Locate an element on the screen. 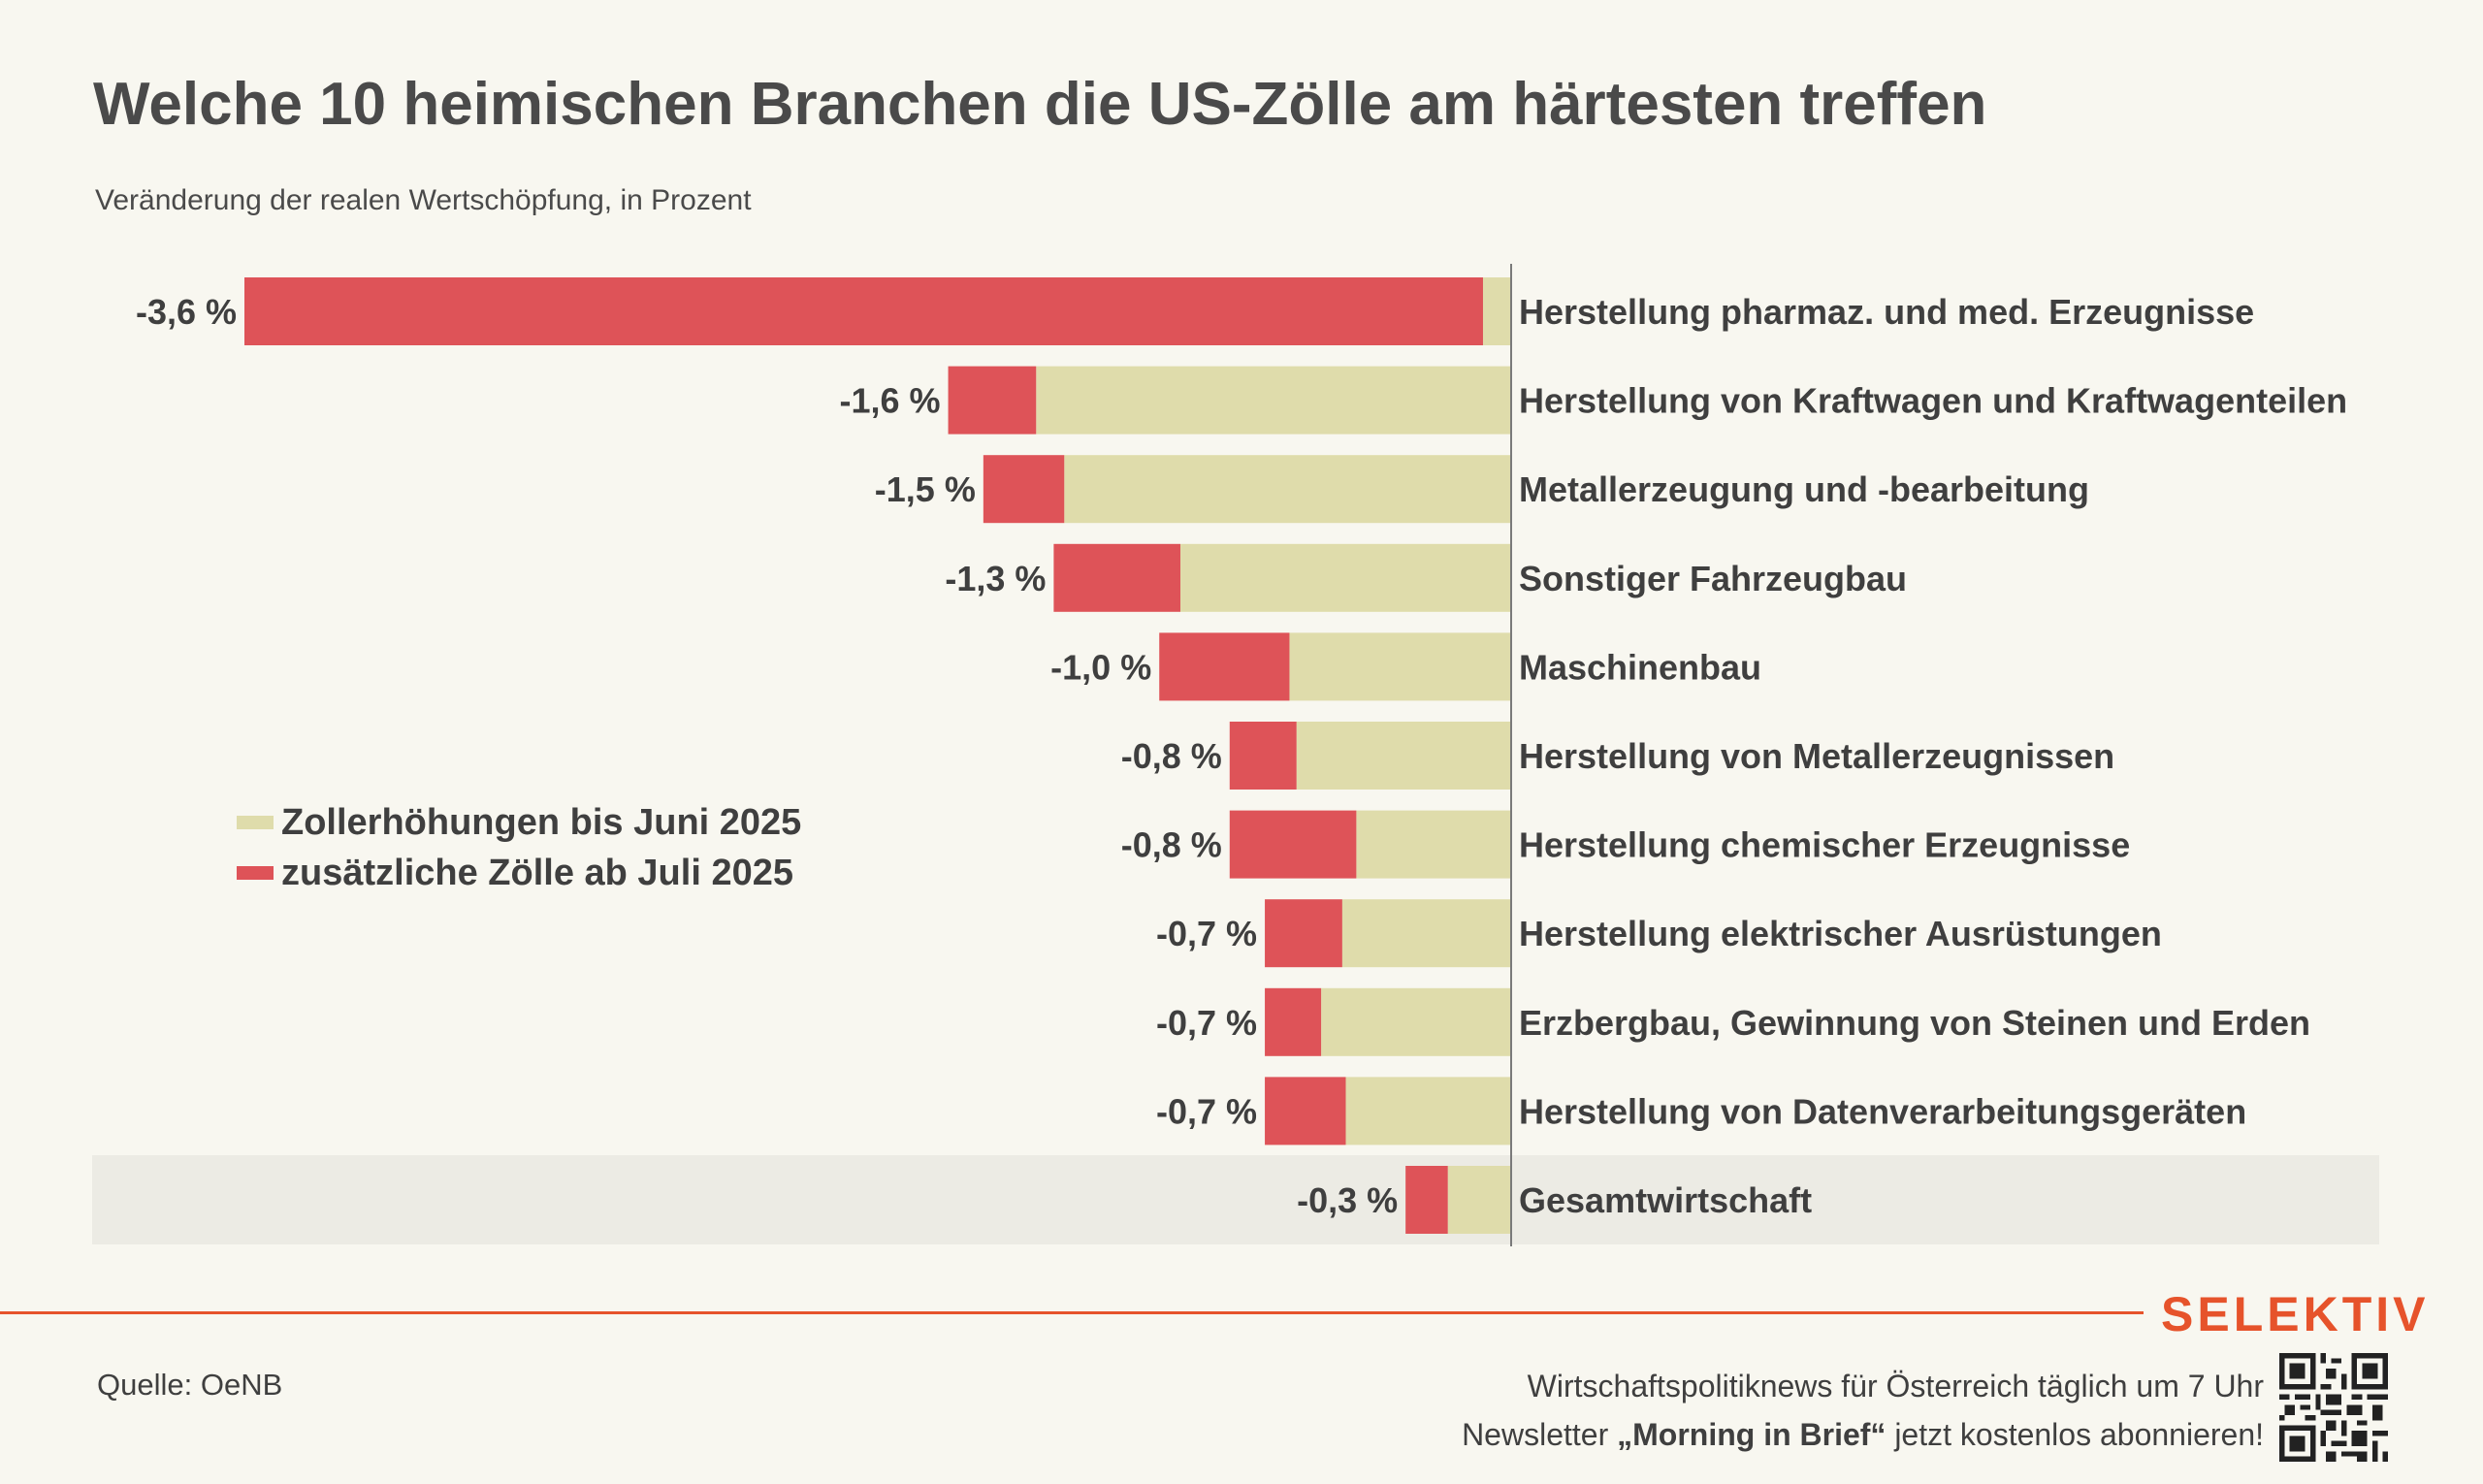 This screenshot has width=2483, height=1484. bar-july-metallerzeugung-und-bearbeitung is located at coordinates (1024, 489).